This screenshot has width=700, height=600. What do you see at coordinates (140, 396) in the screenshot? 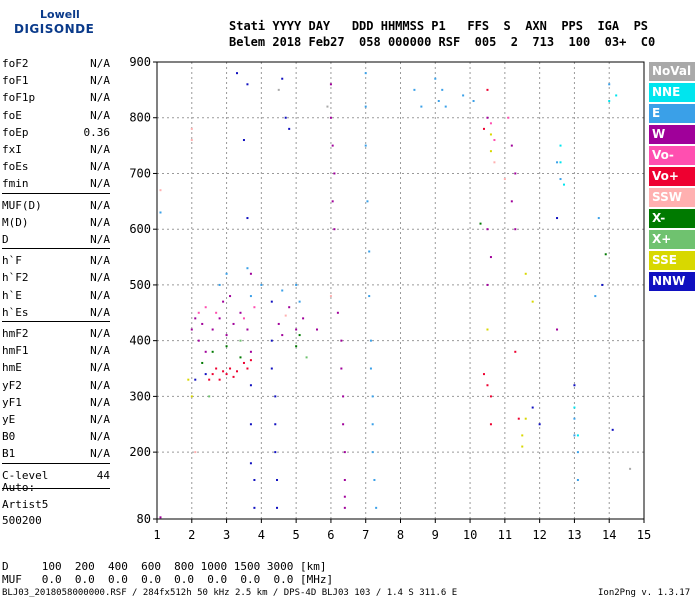
I see `y-tick-label: 300` at bounding box center [140, 396].